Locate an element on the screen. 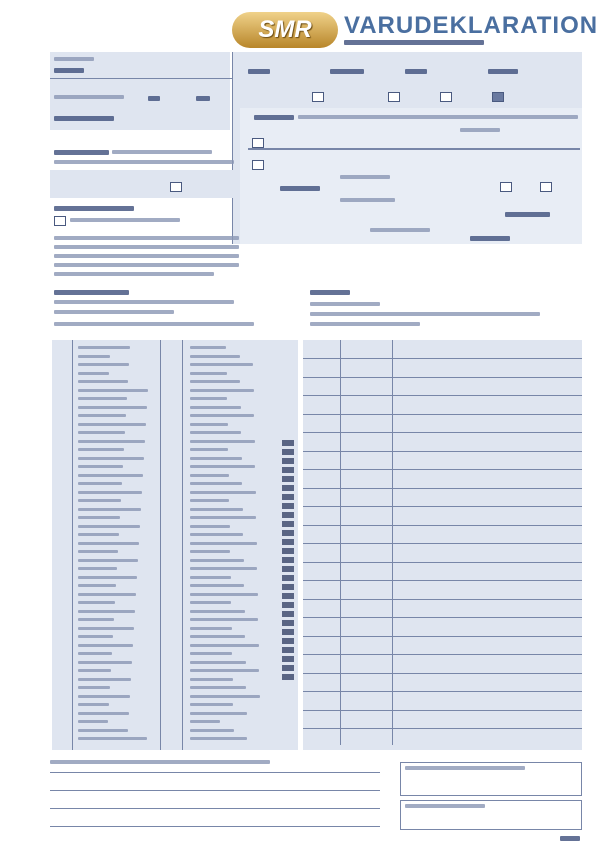 This screenshot has height=857, width=600. date-box is located at coordinates (491, 815).